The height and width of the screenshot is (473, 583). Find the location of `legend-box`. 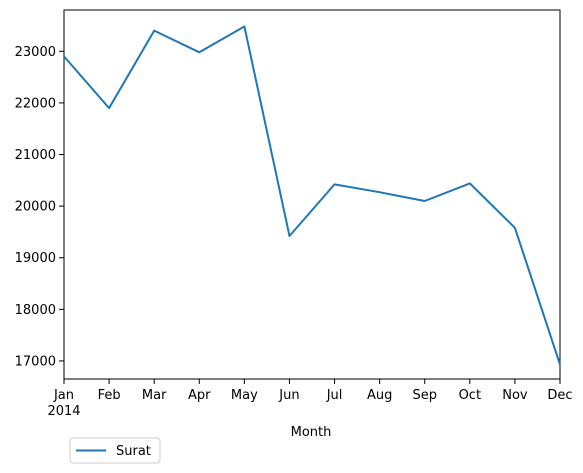

legend-box is located at coordinates (115, 450).